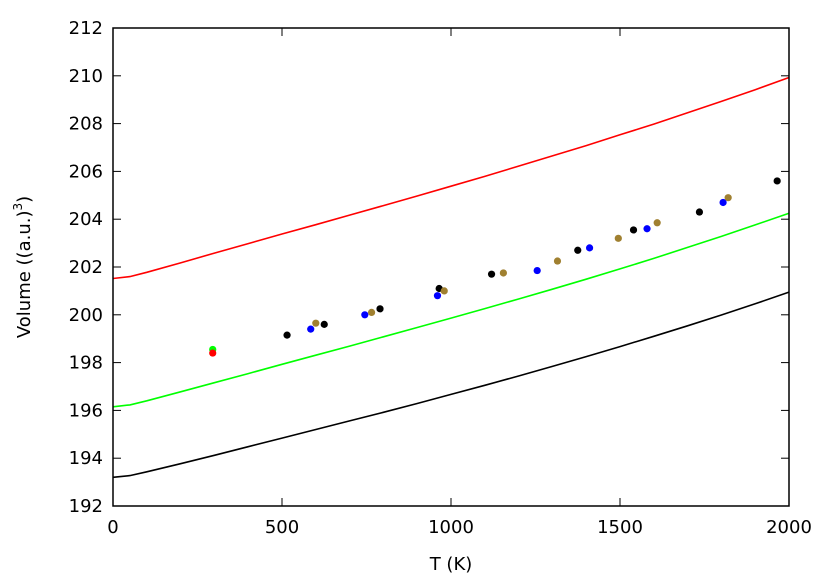  Describe the element at coordinates (86, 28) in the screenshot. I see `y-tick-label-10: 212` at that location.